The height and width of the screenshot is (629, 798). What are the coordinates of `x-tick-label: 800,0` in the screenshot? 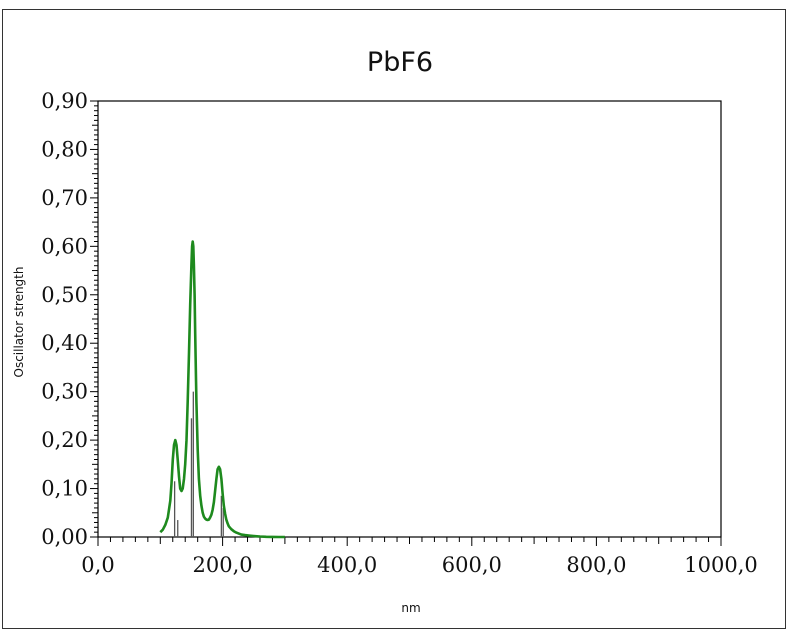 It's located at (596, 565).